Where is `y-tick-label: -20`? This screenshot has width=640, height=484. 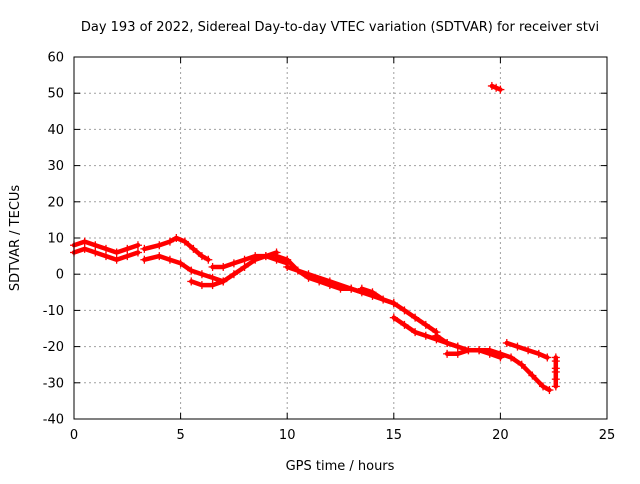 y-tick-label: -20 is located at coordinates (53, 347).